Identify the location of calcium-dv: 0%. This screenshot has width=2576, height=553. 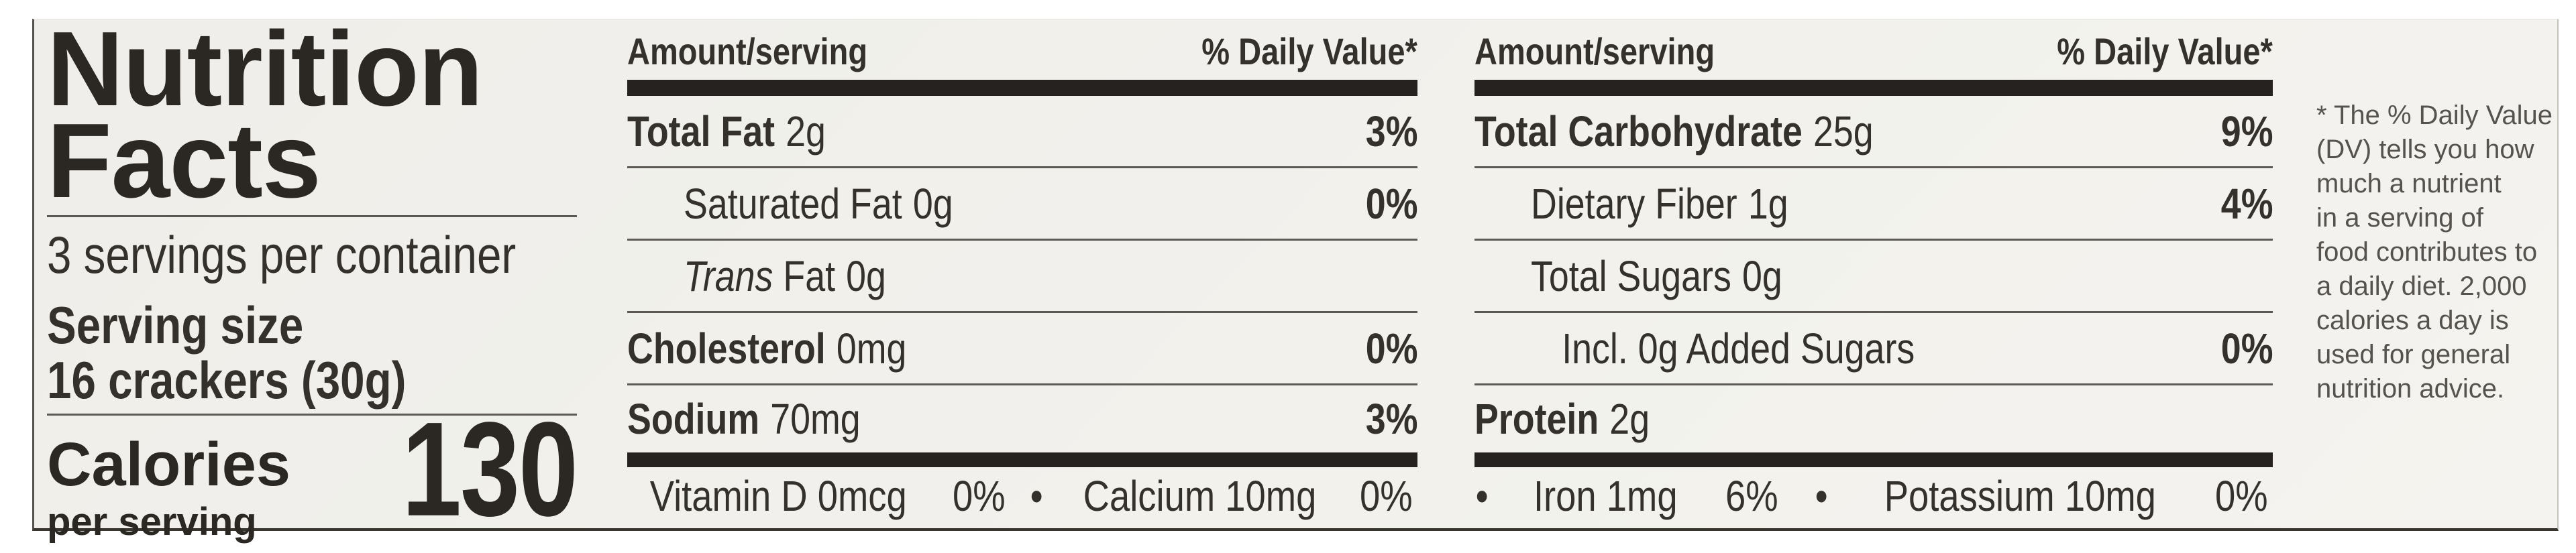
(1386, 495).